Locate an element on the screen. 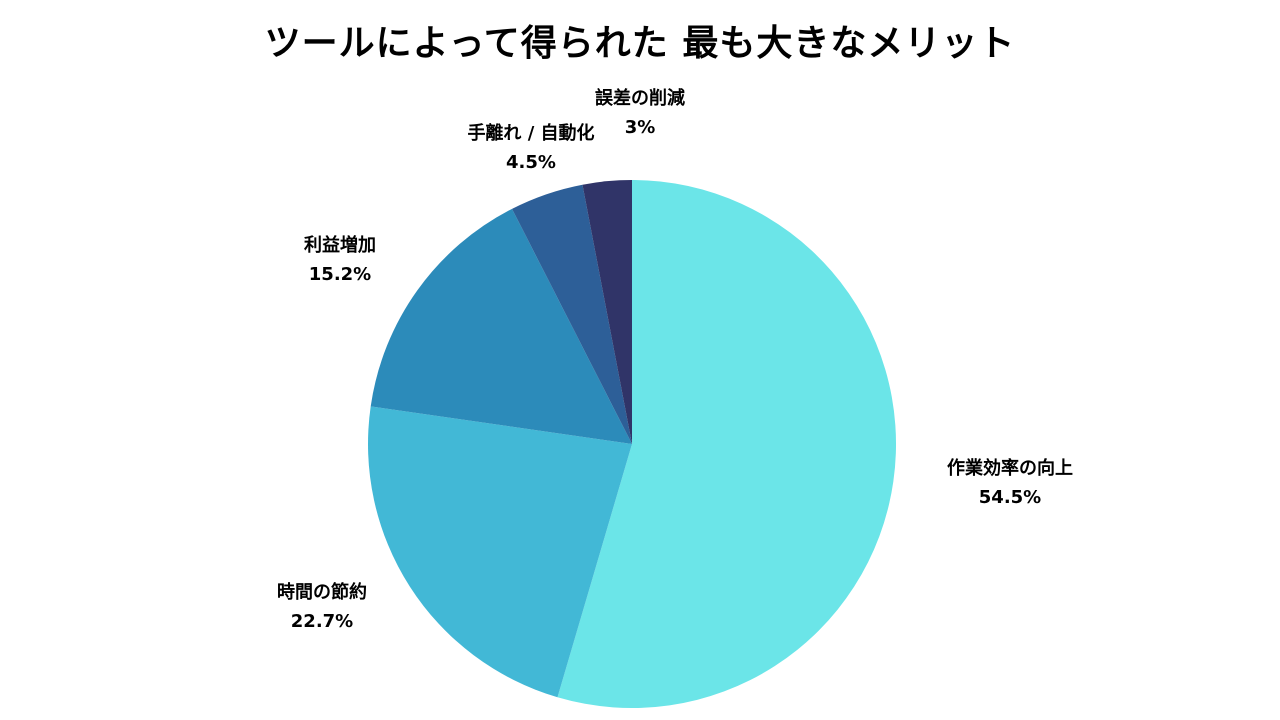 This screenshot has width=1280, height=720. slice-value-label: 15.2% is located at coordinates (340, 274).